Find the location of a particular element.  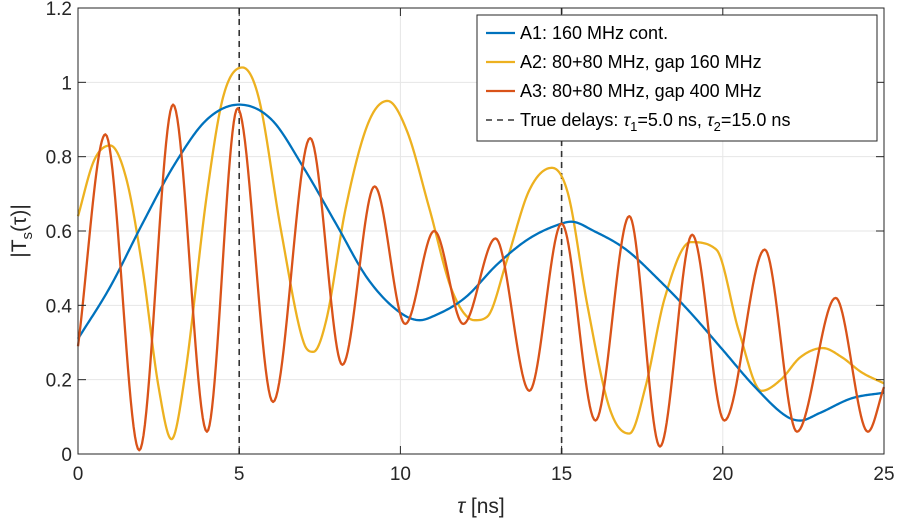

legend-box is located at coordinates (677, 78).